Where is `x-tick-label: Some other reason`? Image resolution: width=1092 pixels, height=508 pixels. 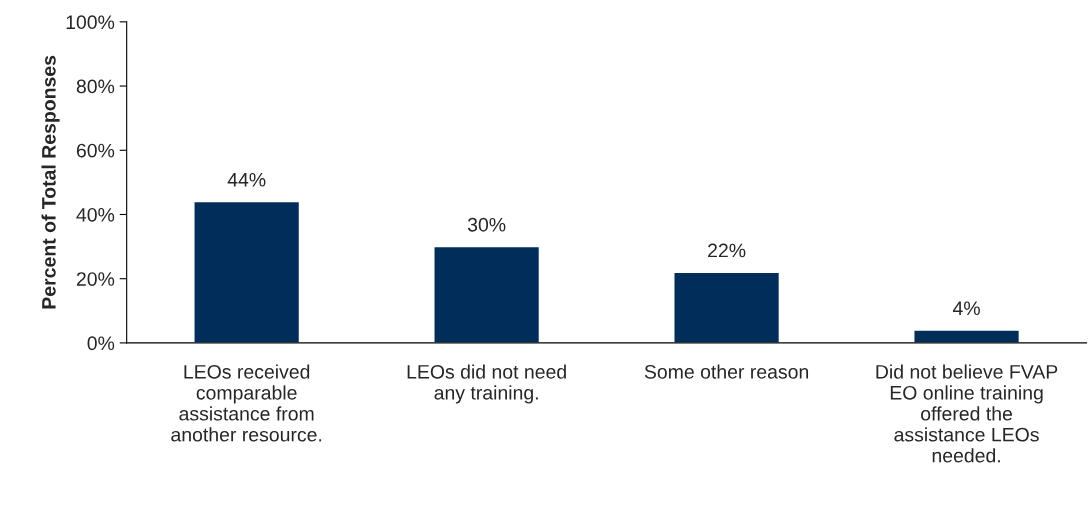 x-tick-label: Some other reason is located at coordinates (726, 371).